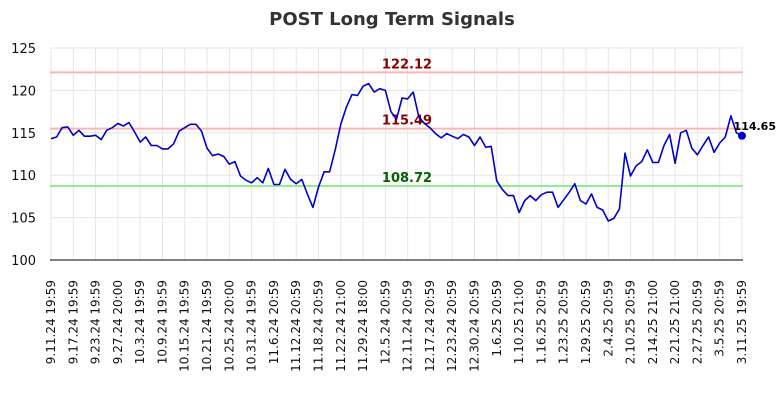  Describe the element at coordinates (140, 322) in the screenshot. I see `x-tick-label: 10.3.24 19:59` at that location.